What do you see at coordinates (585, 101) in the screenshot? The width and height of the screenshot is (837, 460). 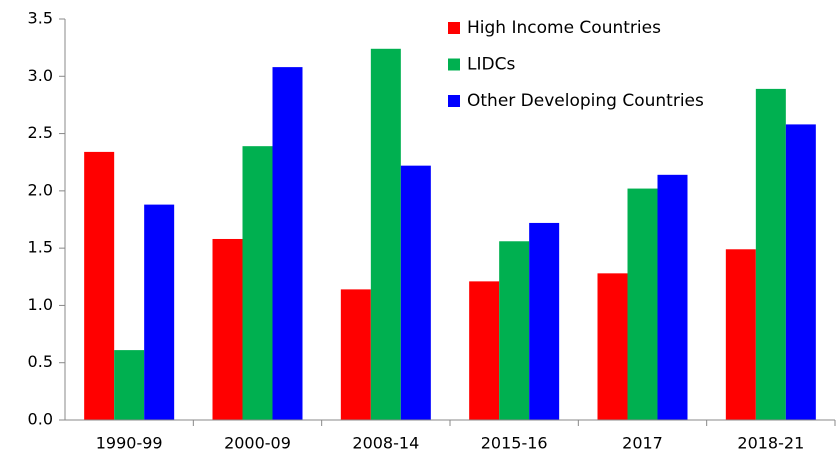 I see `legend-label: Other Developing Countries` at bounding box center [585, 101].